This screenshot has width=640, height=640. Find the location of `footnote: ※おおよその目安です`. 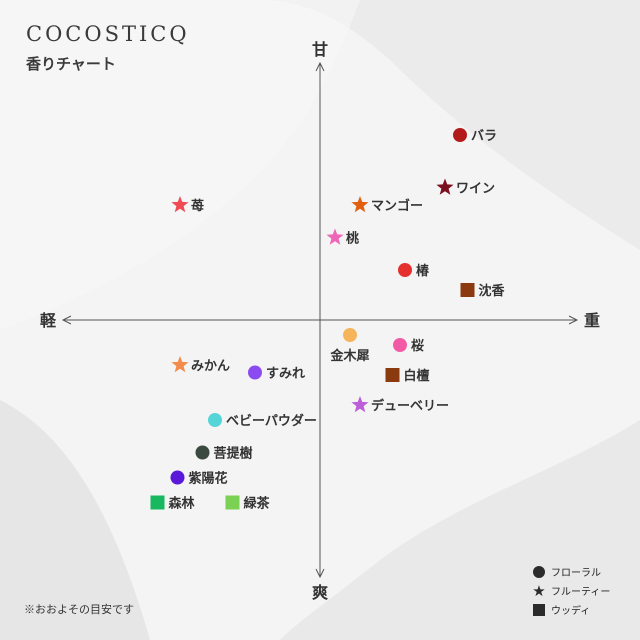

footnote: ※おおよその目安です is located at coordinates (79, 609).